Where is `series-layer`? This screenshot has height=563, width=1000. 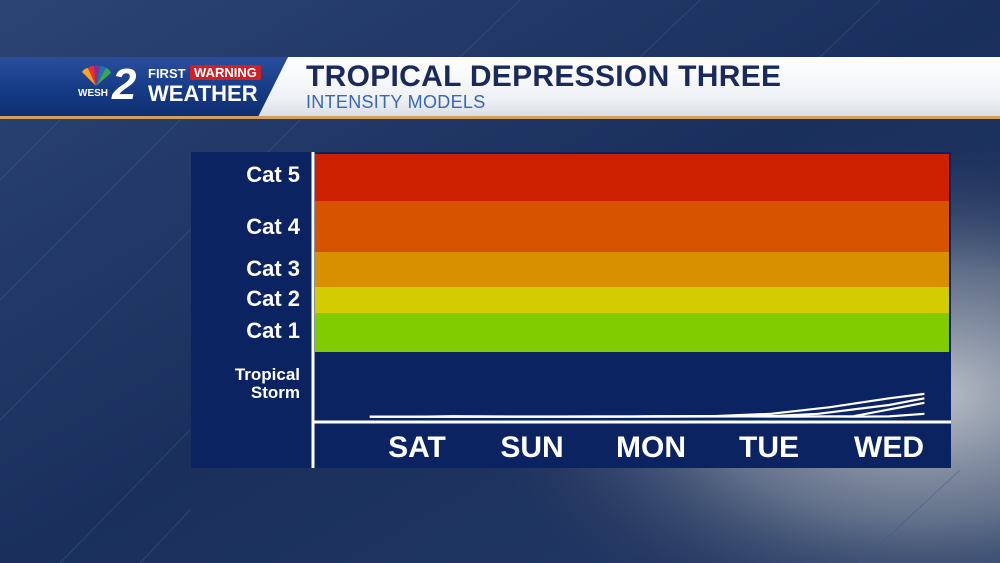
series-layer is located at coordinates (647, 405).